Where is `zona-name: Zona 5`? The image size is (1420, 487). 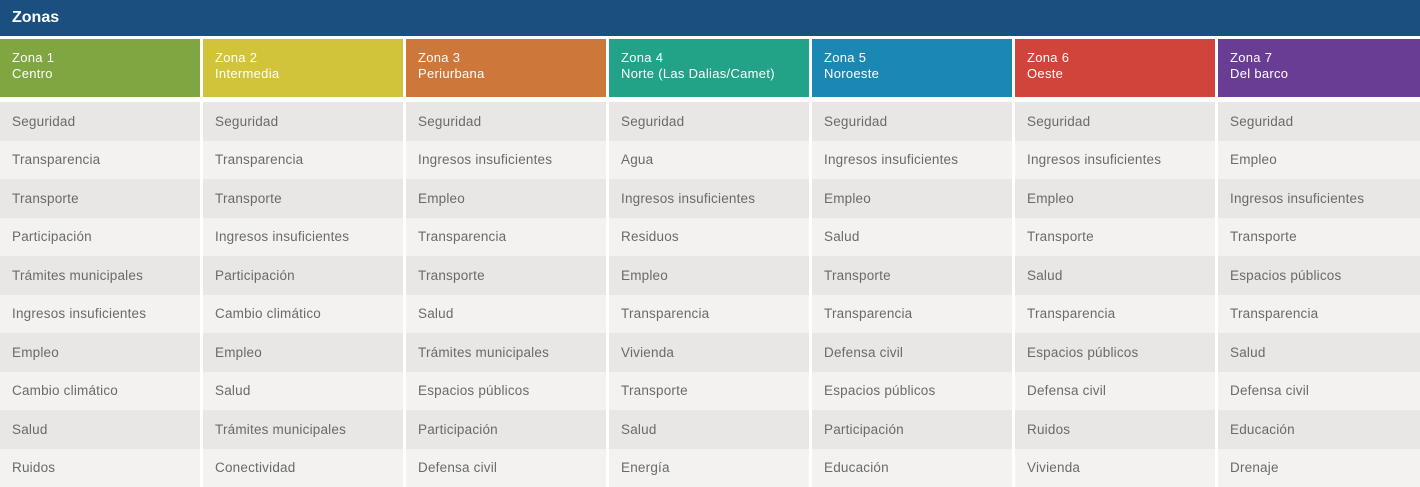
zona-name: Zona 5 is located at coordinates (845, 57).